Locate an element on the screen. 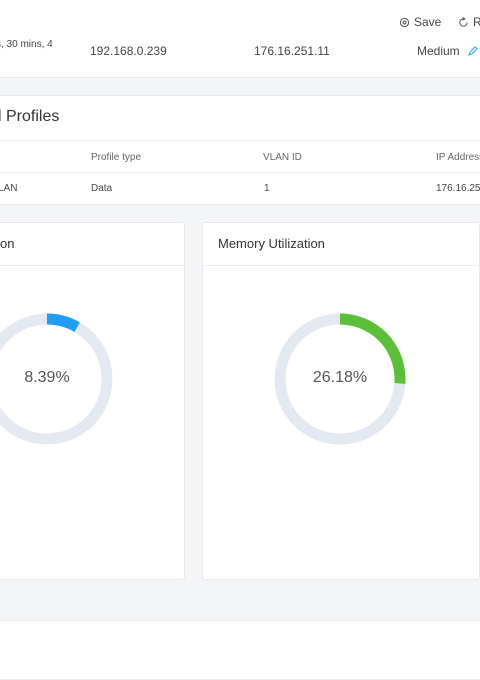  cpu-donut-arc is located at coordinates (56, 379).